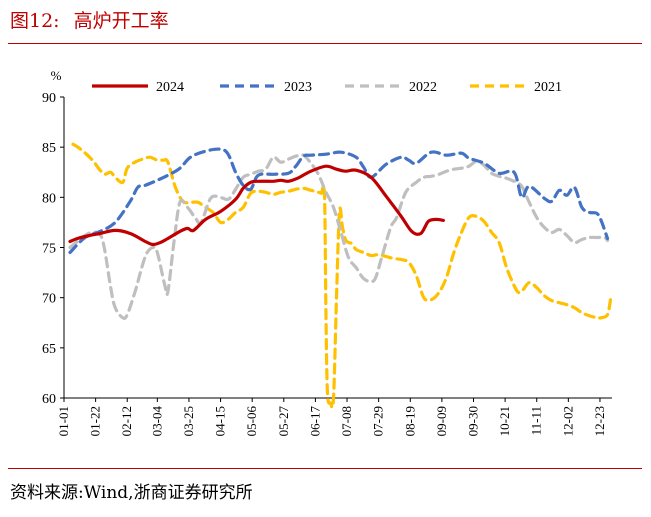 The height and width of the screenshot is (517, 651). What do you see at coordinates (599, 421) in the screenshot?
I see `x-tick-label: 12-23` at bounding box center [599, 421].